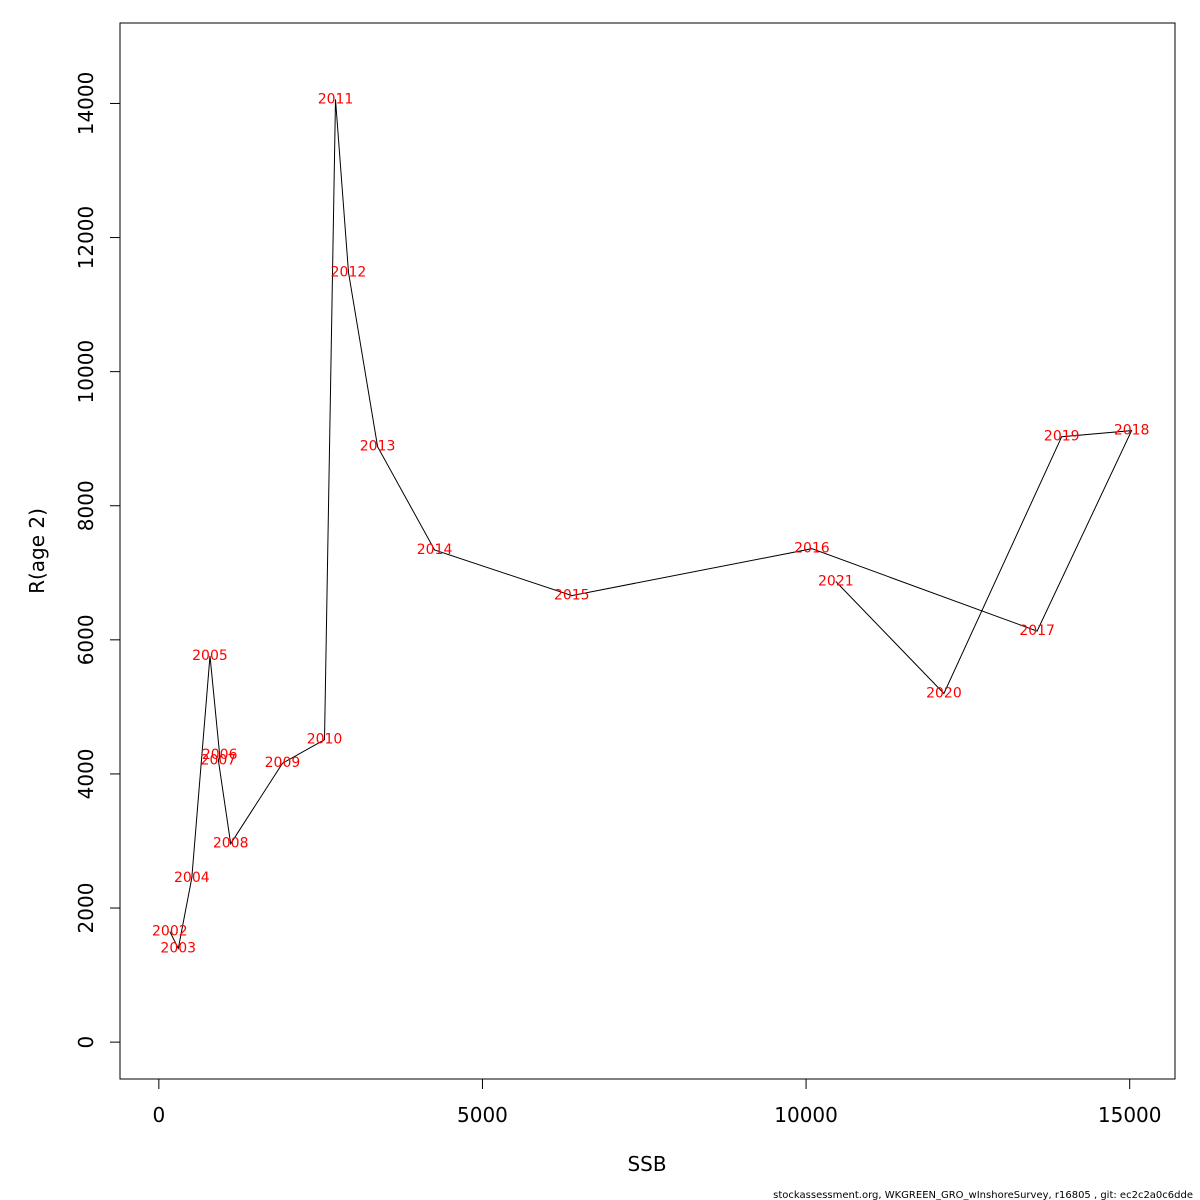  What do you see at coordinates (812, 549) in the screenshot?
I see `point-label: 2016` at bounding box center [812, 549].